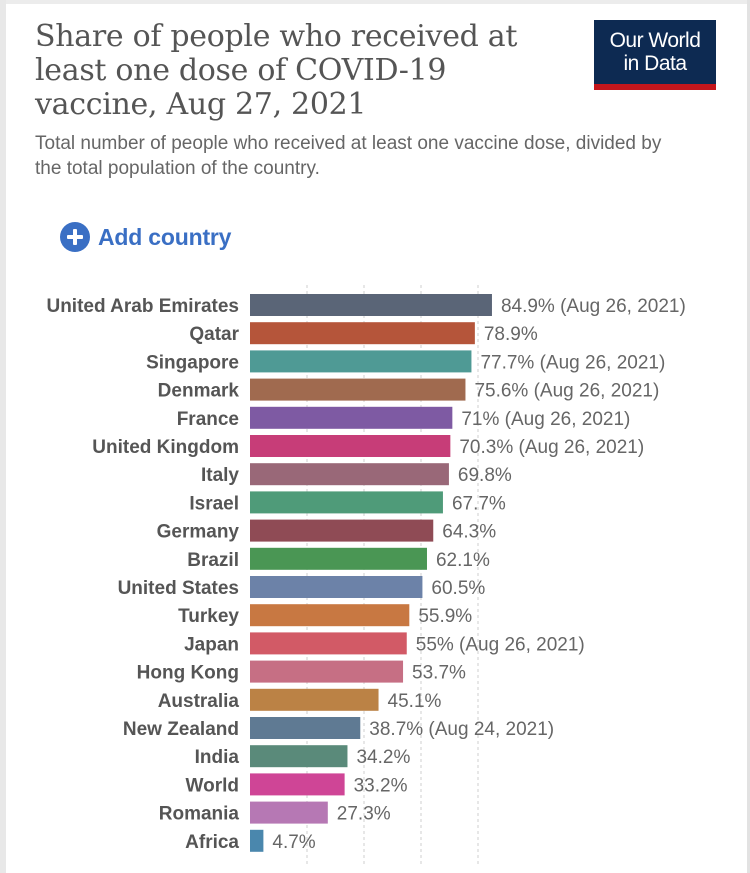  Describe the element at coordinates (188, 673) in the screenshot. I see `category-label: Hong Kong` at that location.